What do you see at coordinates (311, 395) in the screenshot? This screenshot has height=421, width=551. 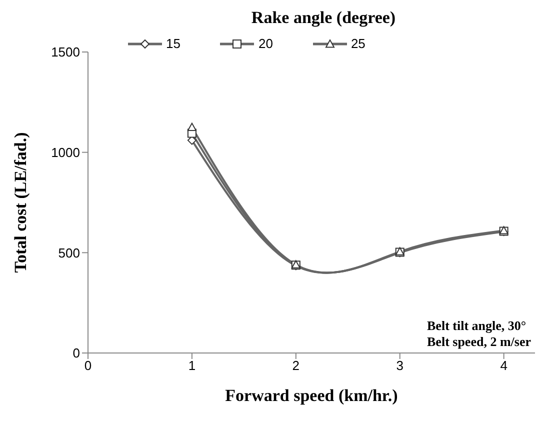 I see `x-axis-title: Forward speed (km/hr.)` at bounding box center [311, 395].